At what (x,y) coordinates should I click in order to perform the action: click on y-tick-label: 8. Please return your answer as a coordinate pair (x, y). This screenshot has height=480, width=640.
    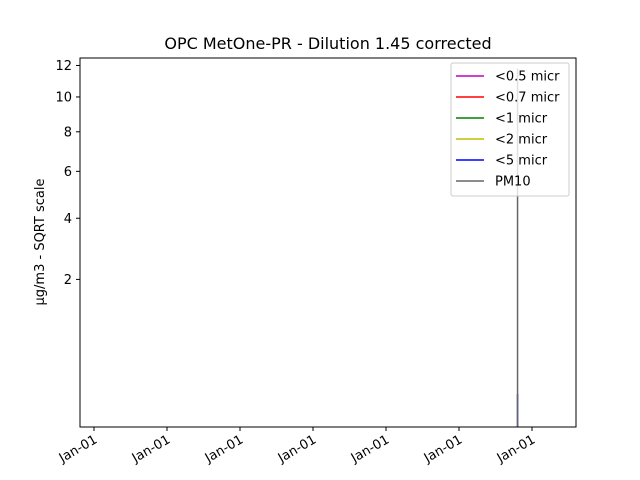
    Looking at the image, I should click on (68, 132).